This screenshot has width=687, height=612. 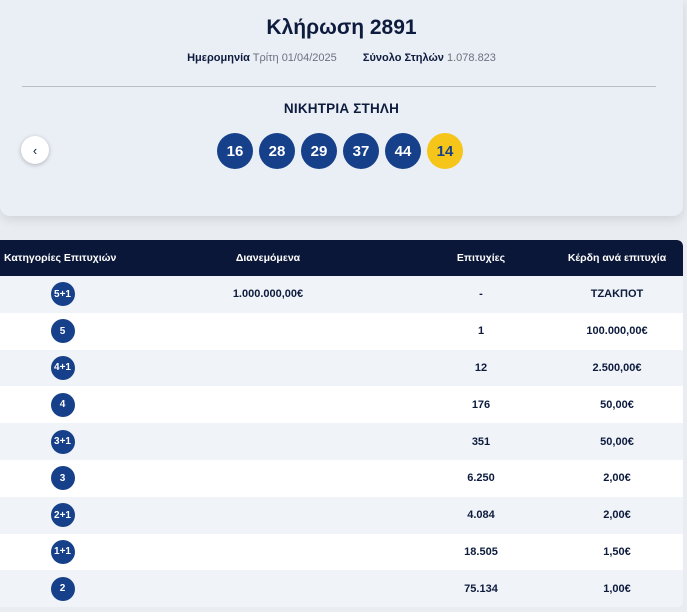 I want to click on prize-cell: 100.000,00€, so click(x=617, y=331).